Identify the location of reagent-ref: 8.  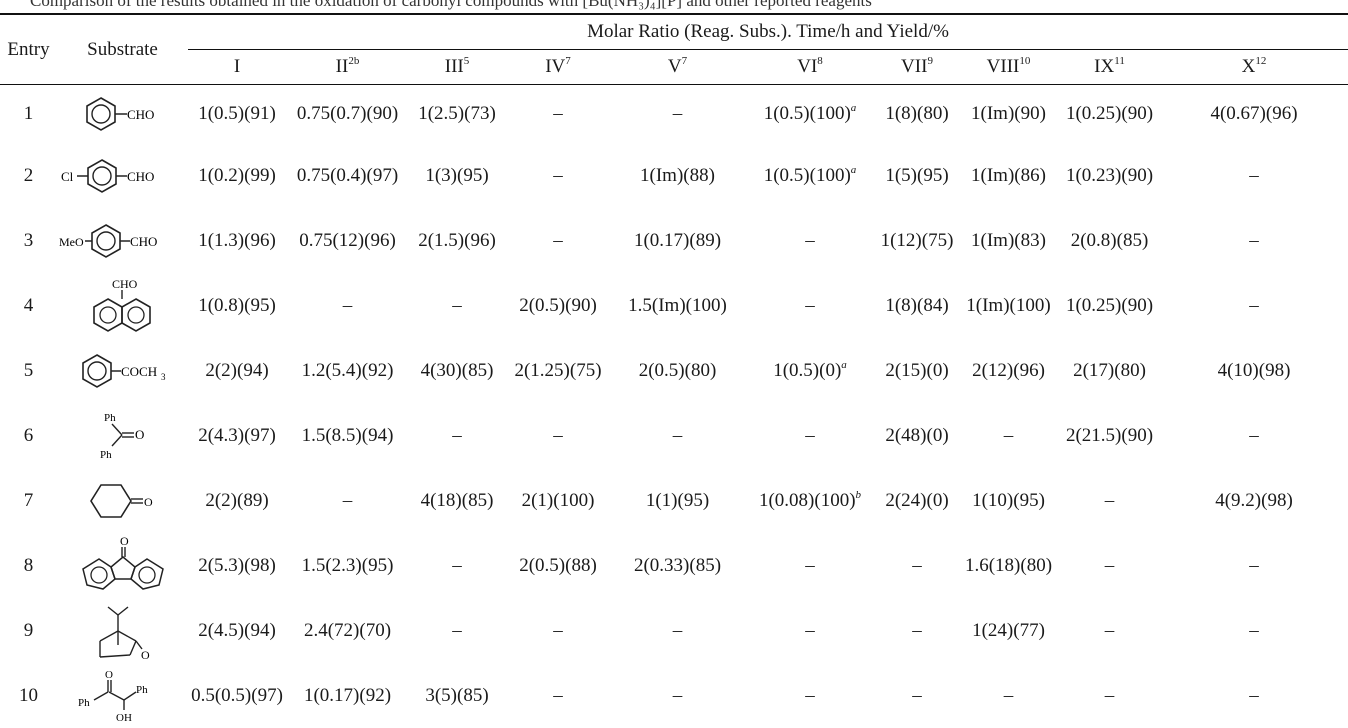
(820, 61).